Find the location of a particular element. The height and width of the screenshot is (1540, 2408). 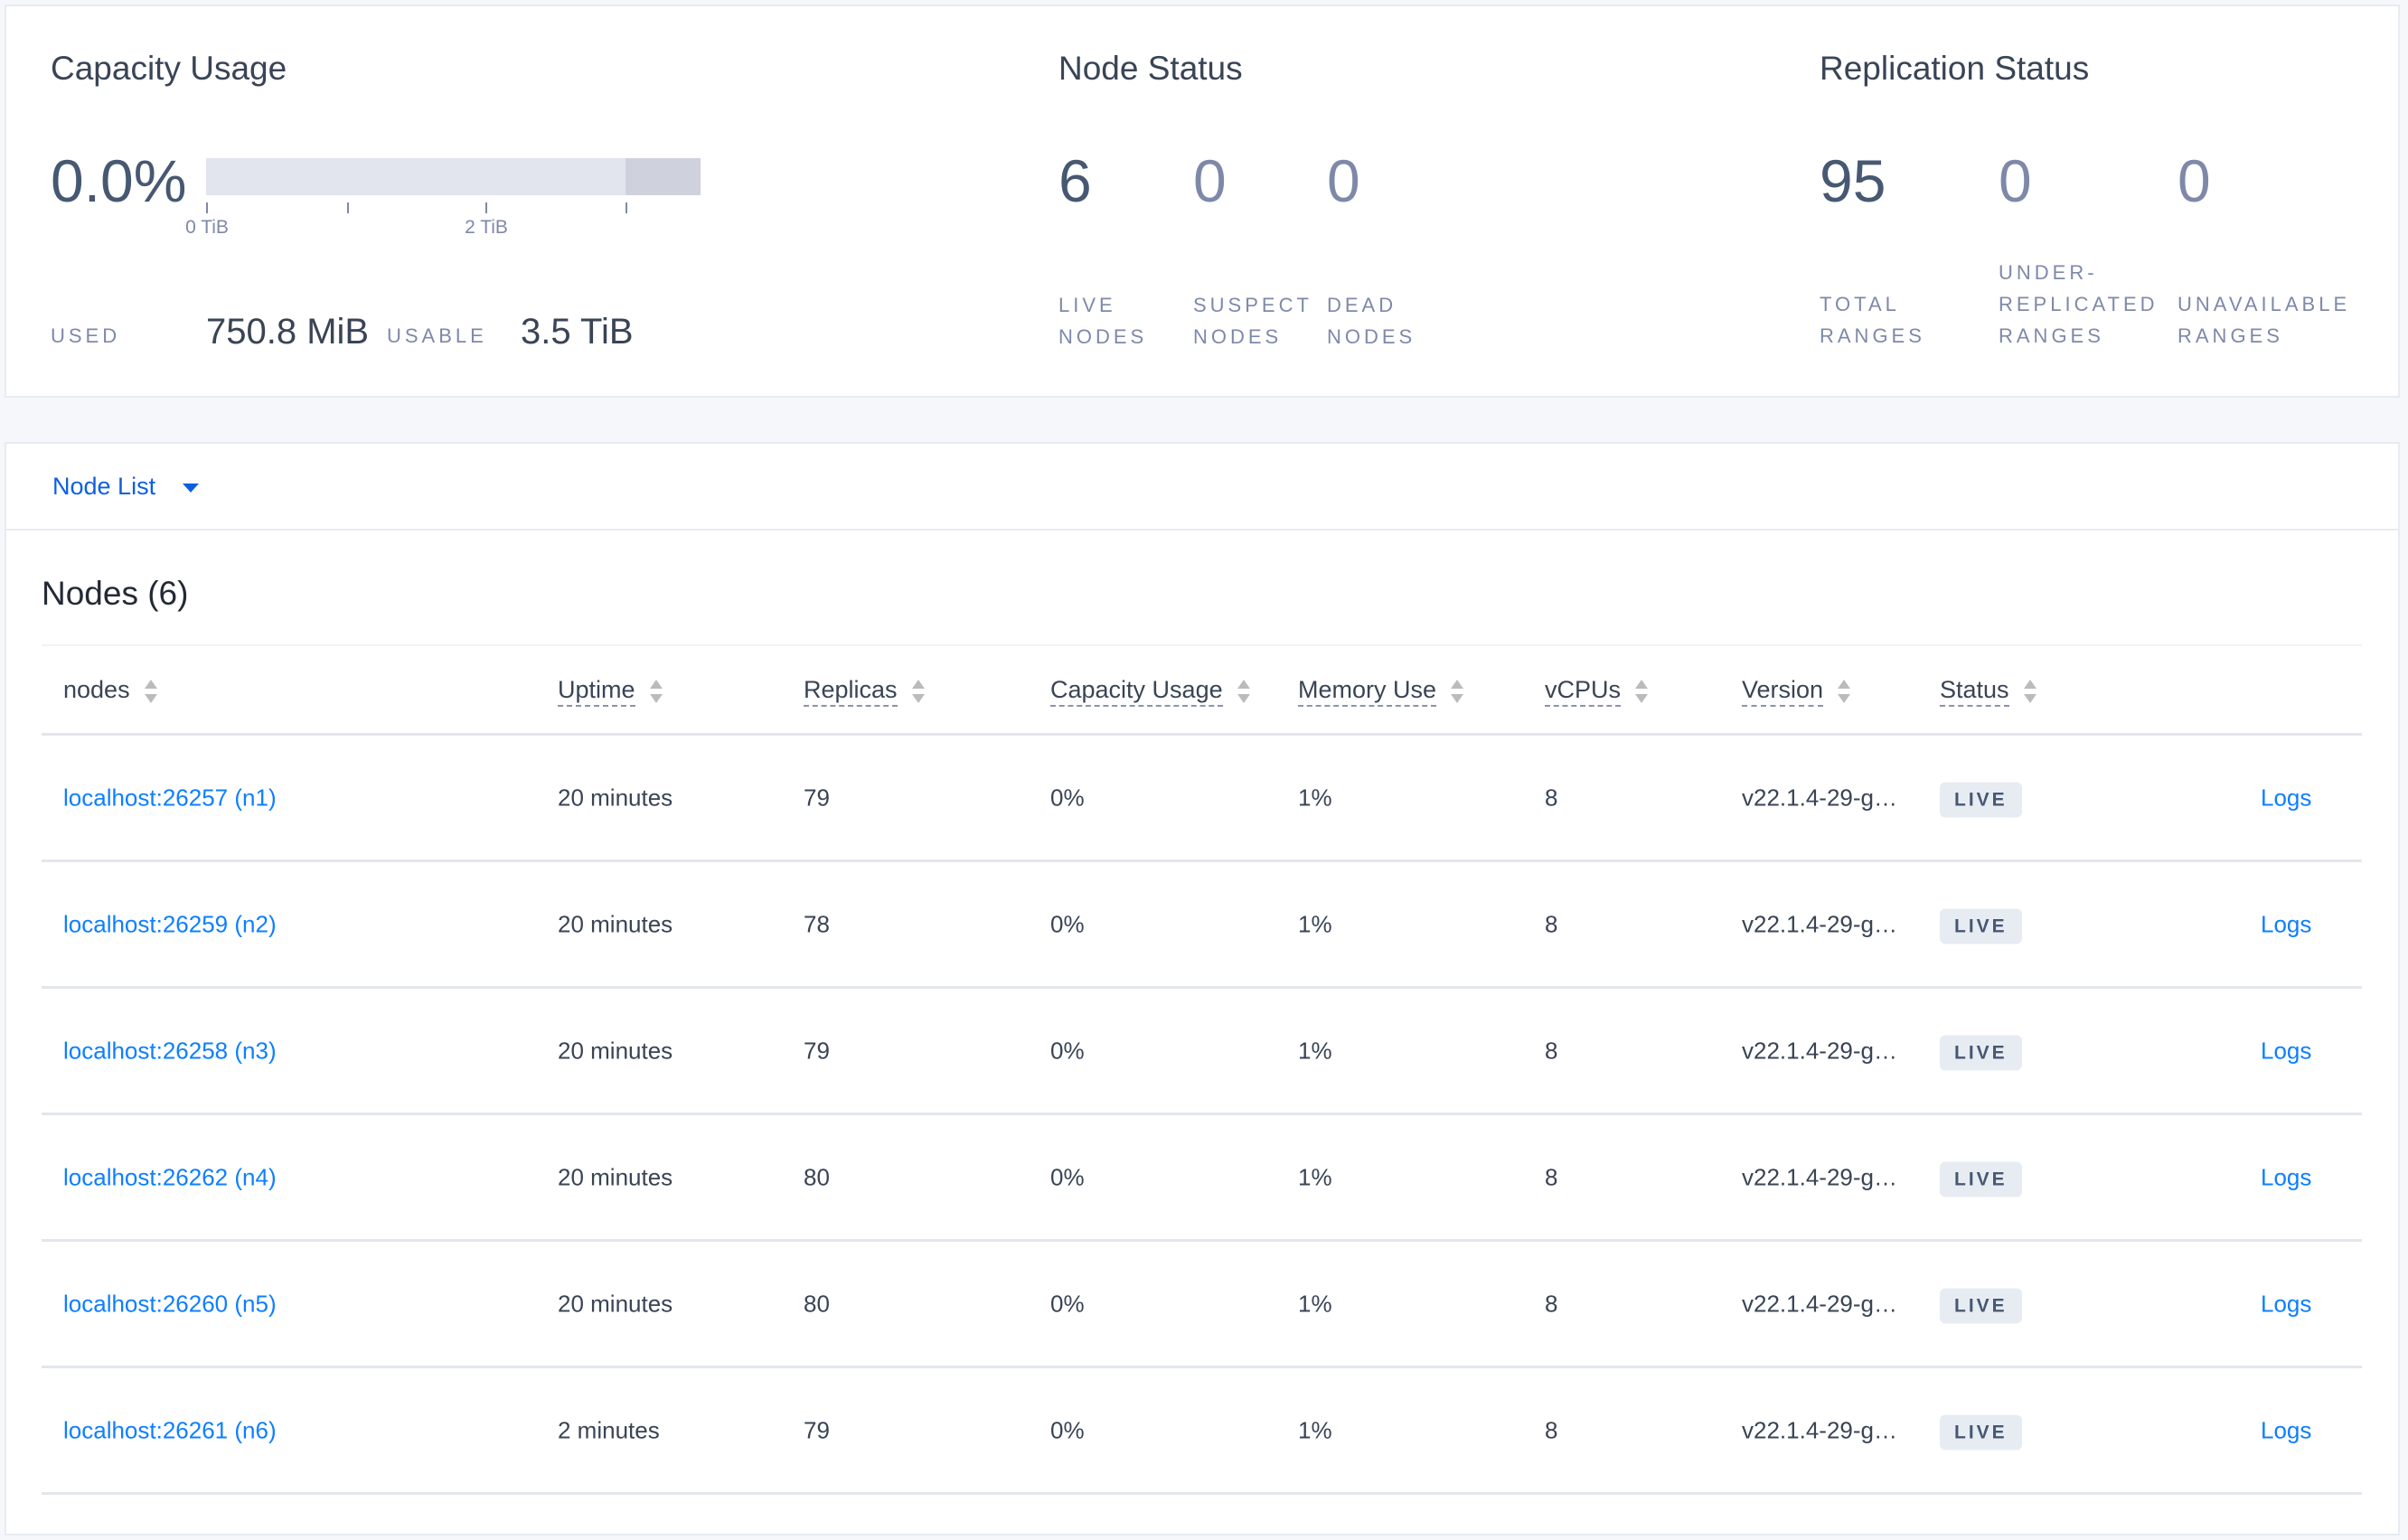

unavailable-count: 0 is located at coordinates (2194, 180).